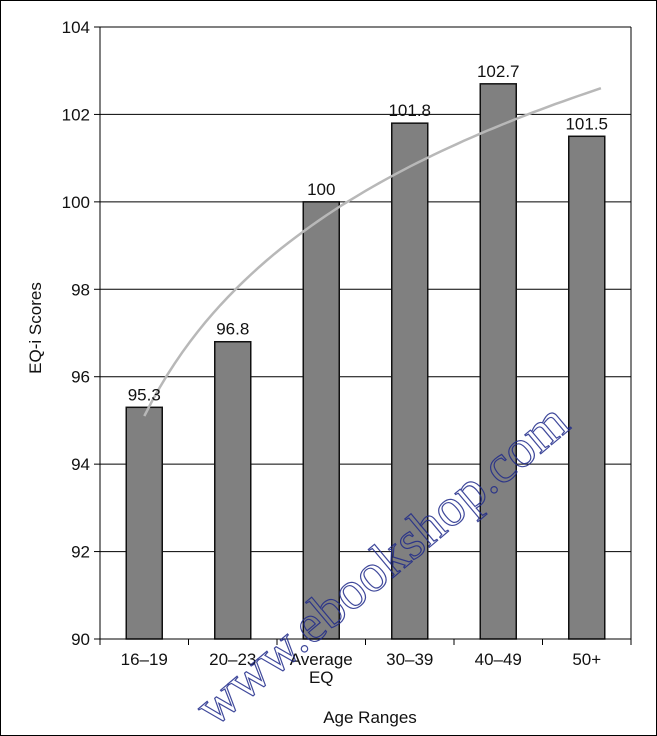 The width and height of the screenshot is (657, 736). What do you see at coordinates (80, 552) in the screenshot?
I see `y-tick-label: 92` at bounding box center [80, 552].